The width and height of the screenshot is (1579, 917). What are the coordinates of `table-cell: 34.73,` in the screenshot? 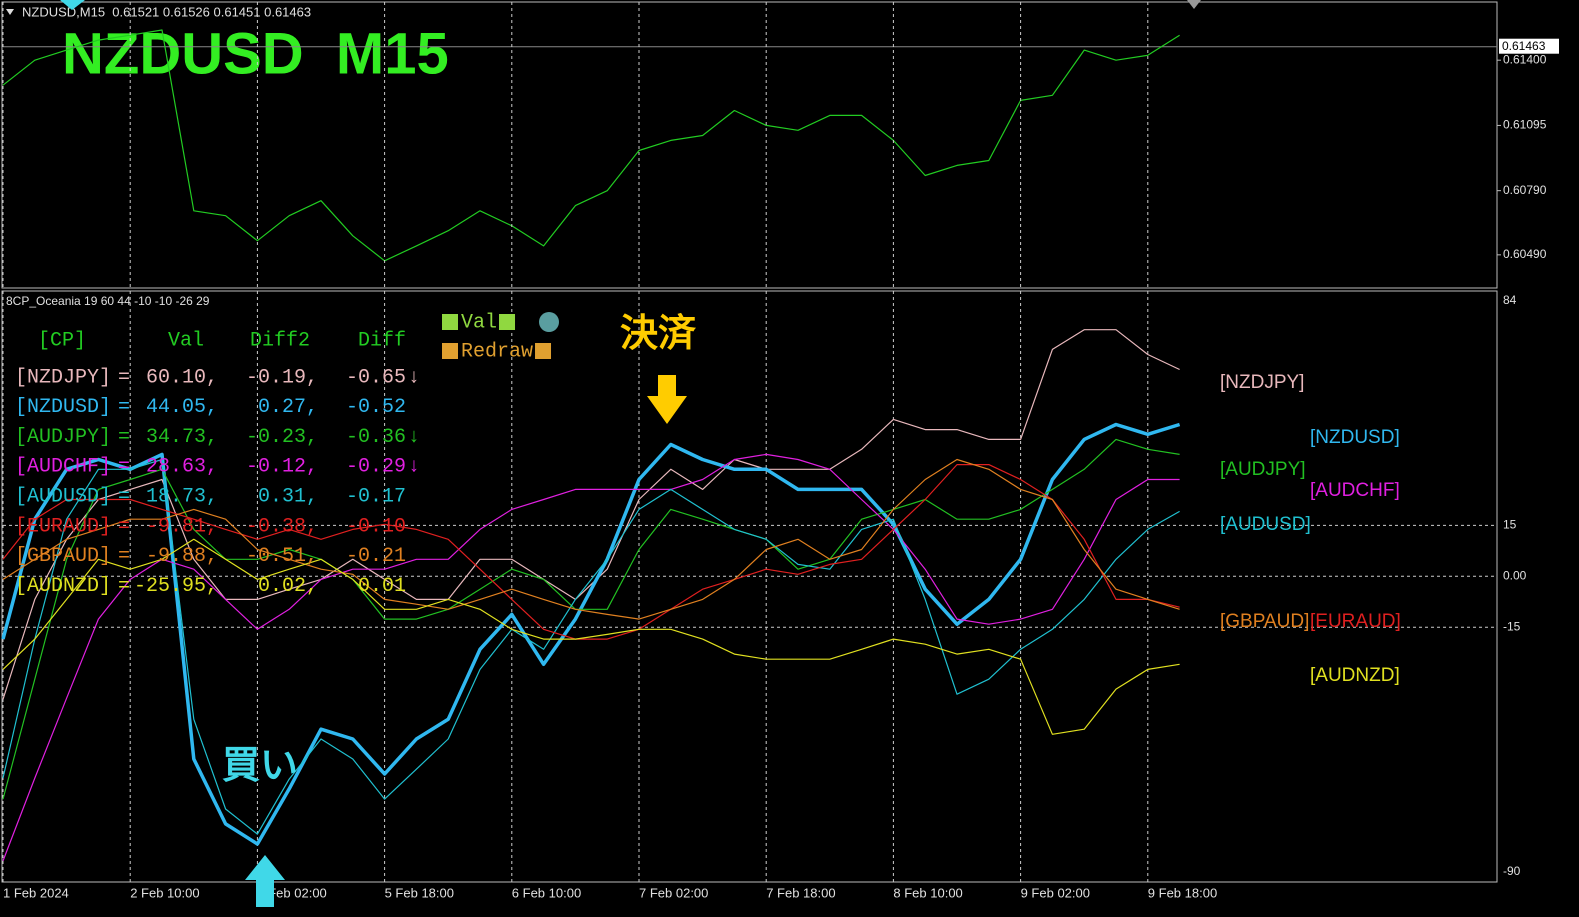 It's located at (182, 437).